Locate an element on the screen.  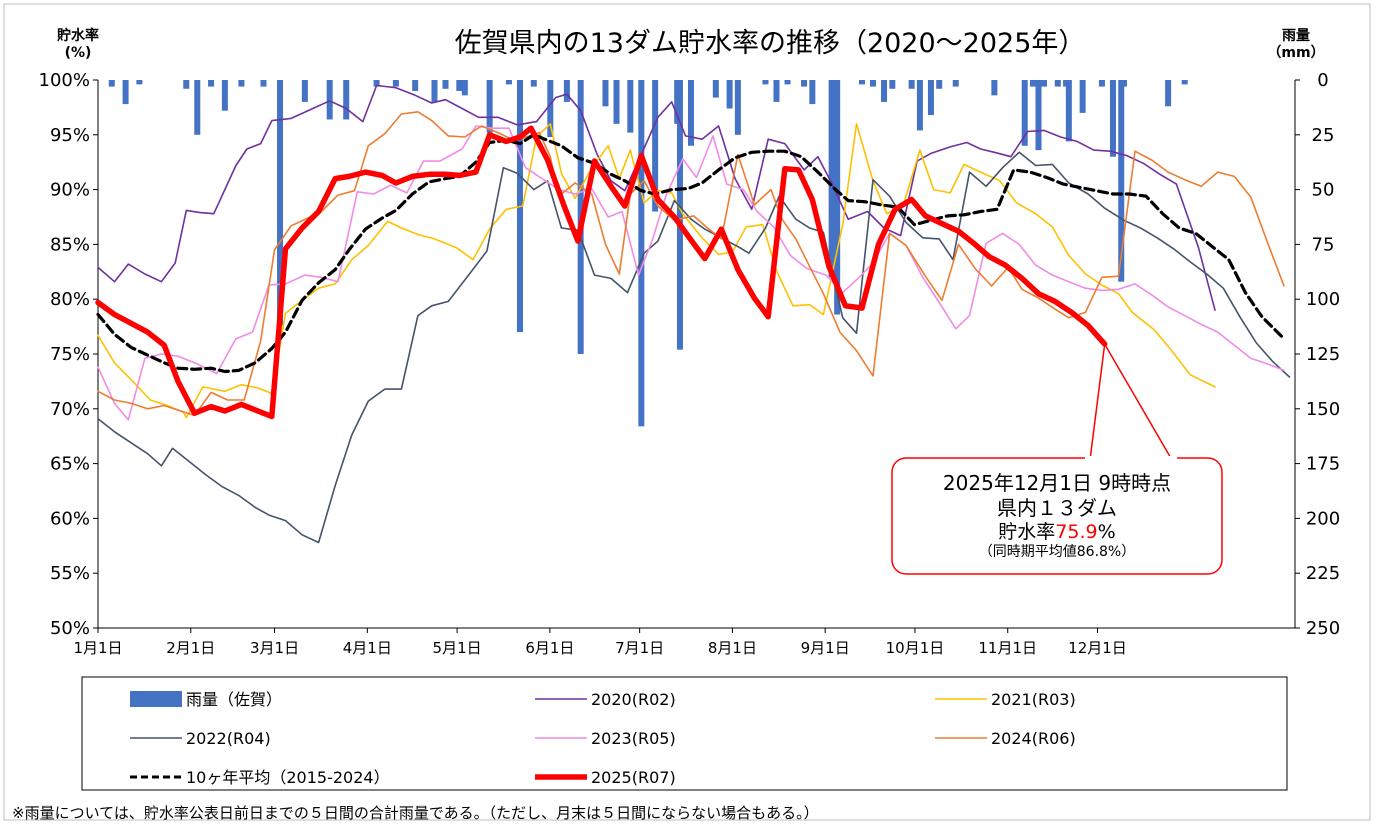
y-right-tick-label: 0 is located at coordinates (1322, 80).